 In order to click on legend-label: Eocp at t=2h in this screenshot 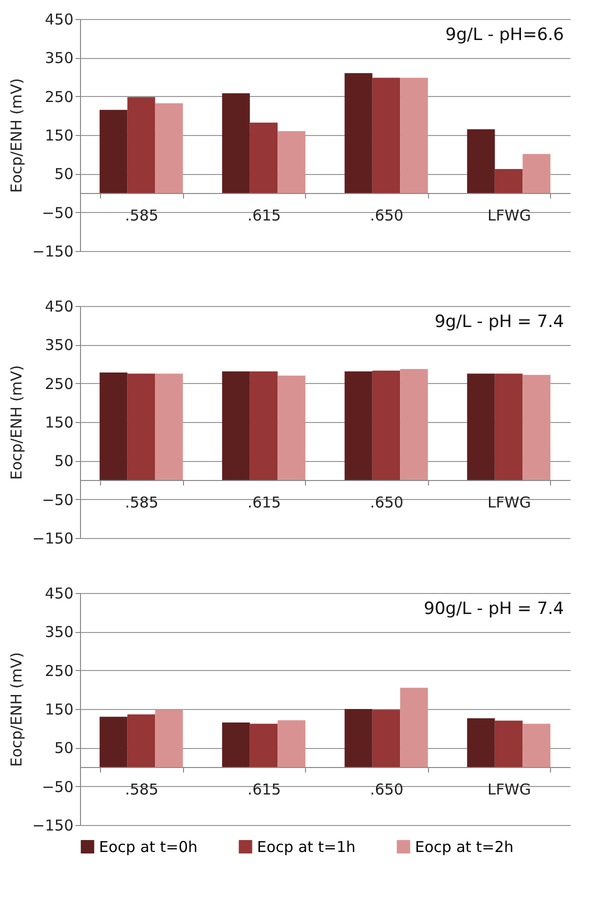, I will do `click(464, 847)`.